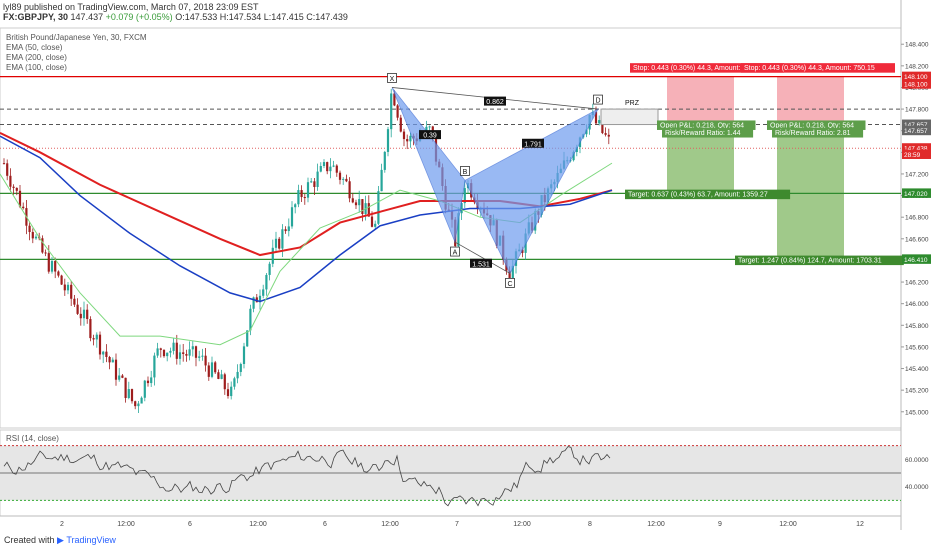  What do you see at coordinates (29, 540) in the screenshot?
I see `created-with: Created with` at bounding box center [29, 540].